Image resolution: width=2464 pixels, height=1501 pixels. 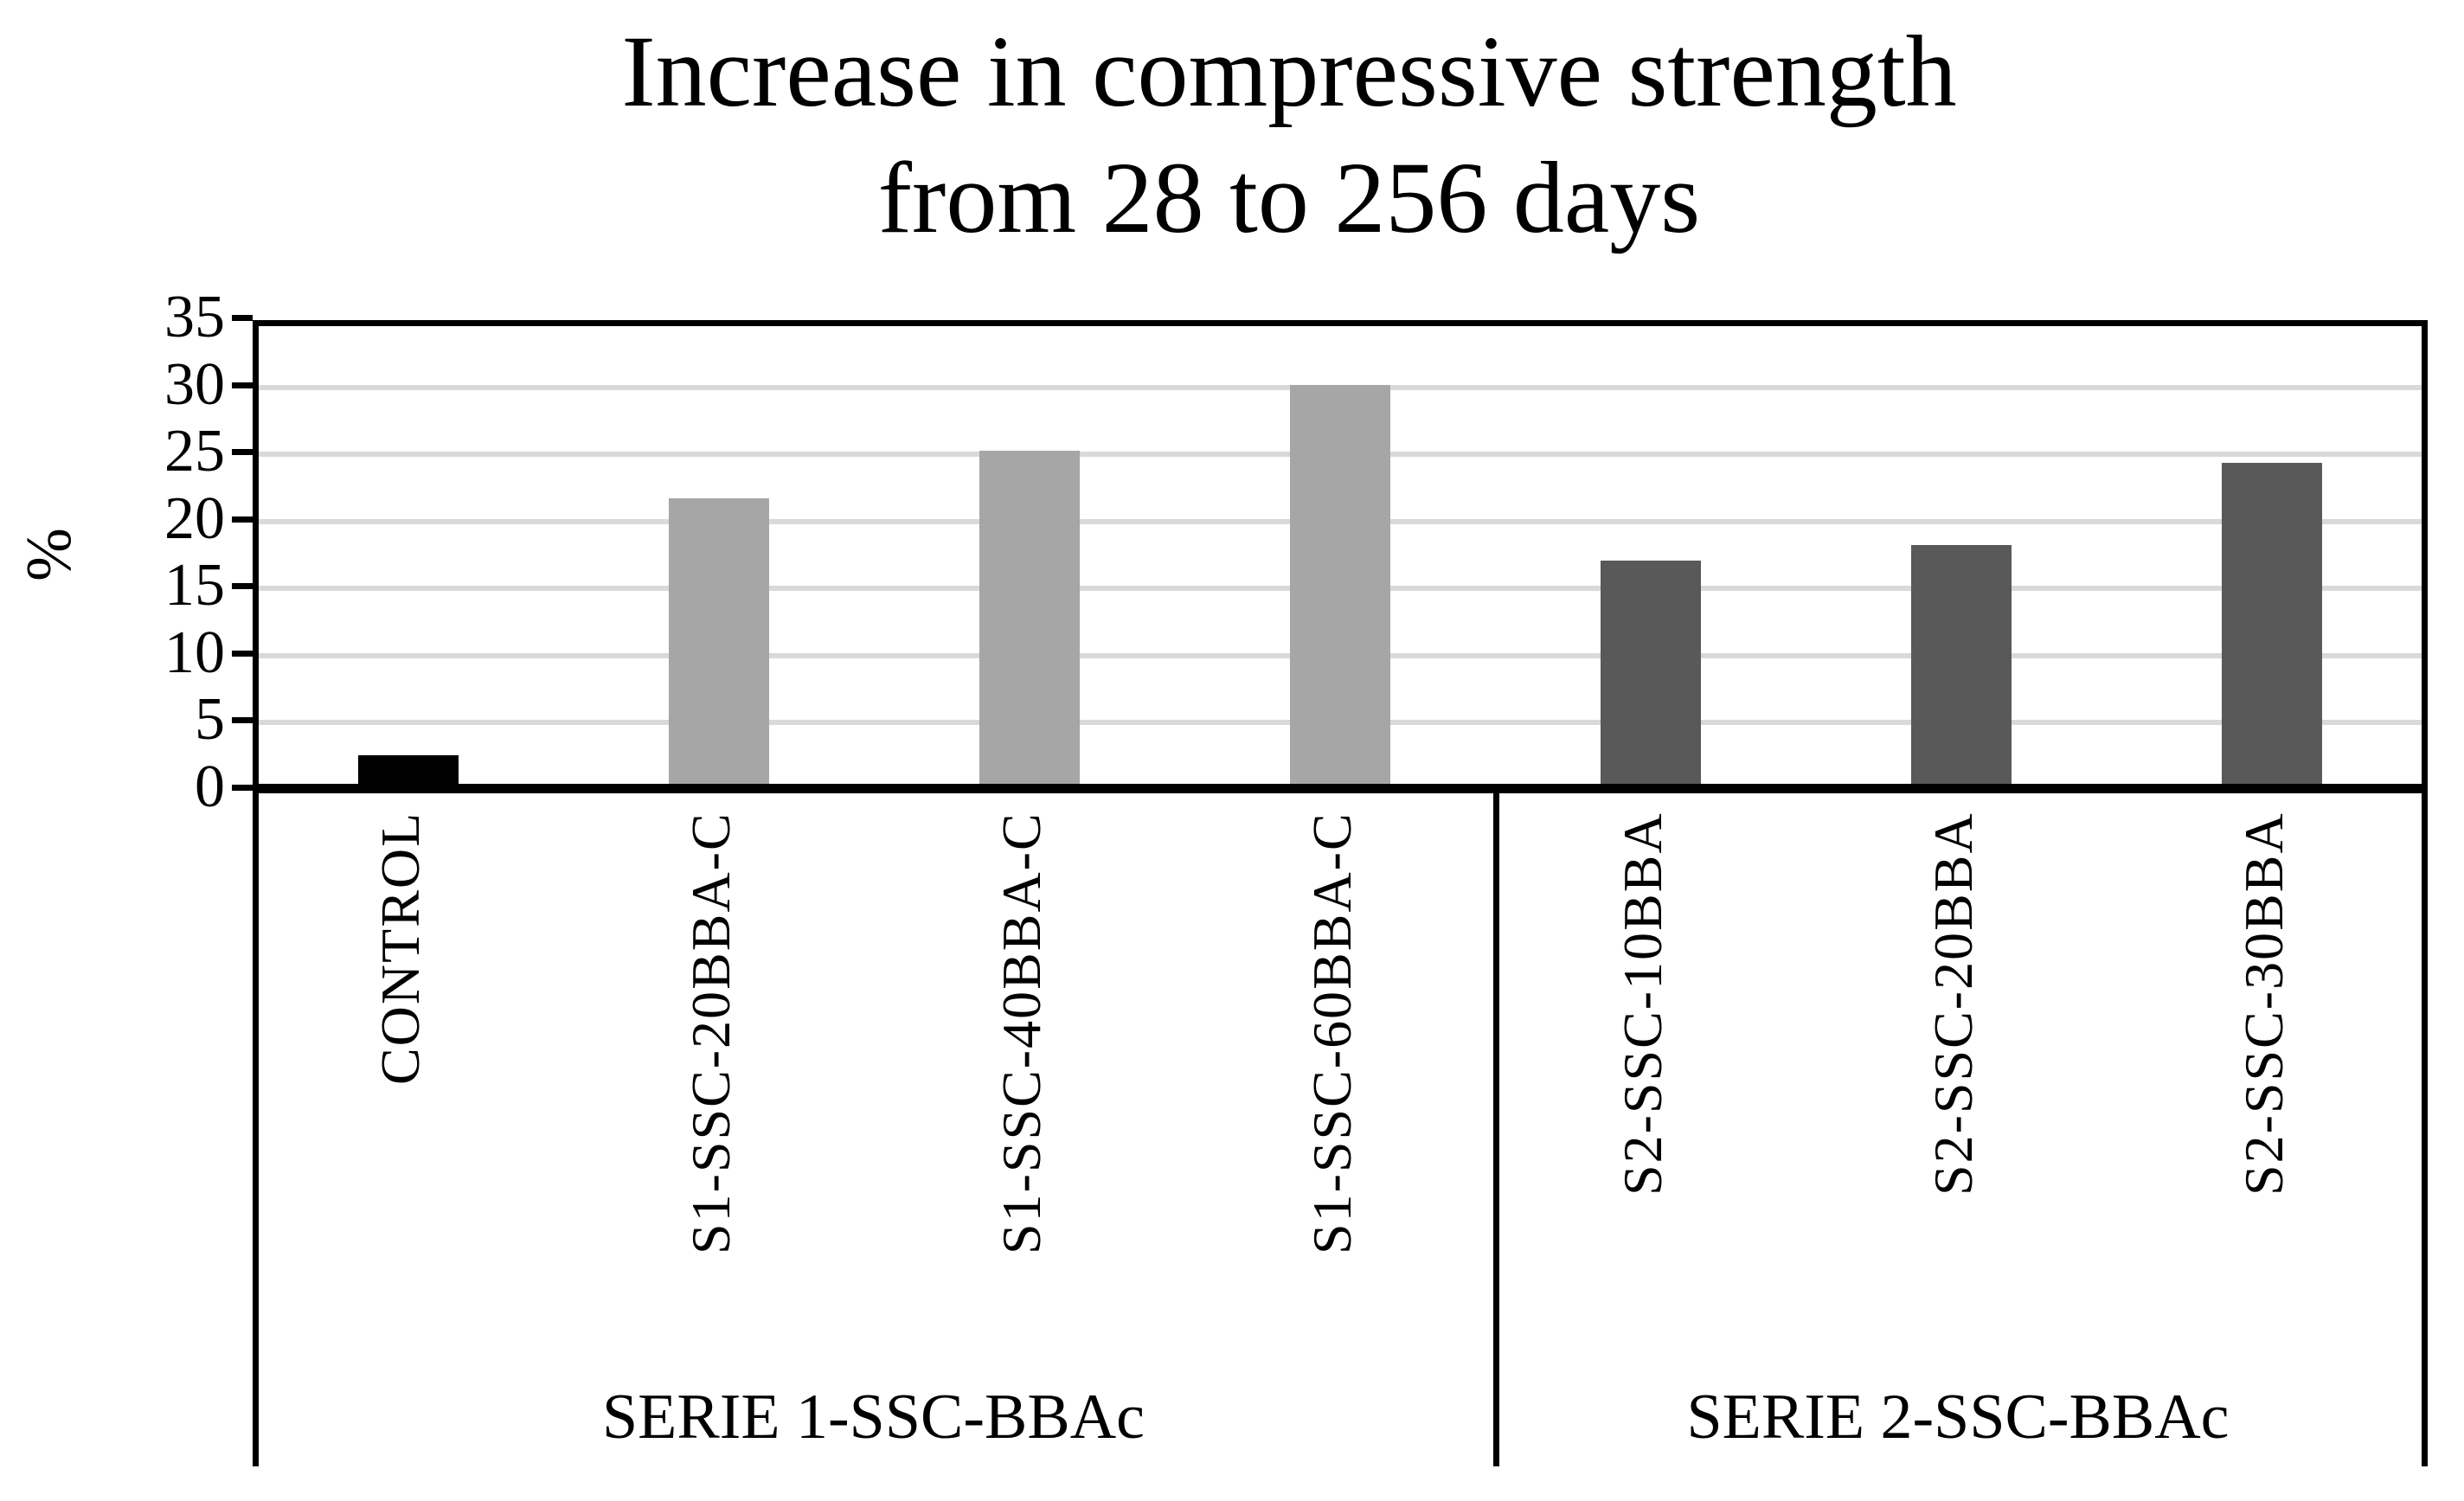 What do you see at coordinates (1340, 788) in the screenshot?
I see `x-axis-line` at bounding box center [1340, 788].